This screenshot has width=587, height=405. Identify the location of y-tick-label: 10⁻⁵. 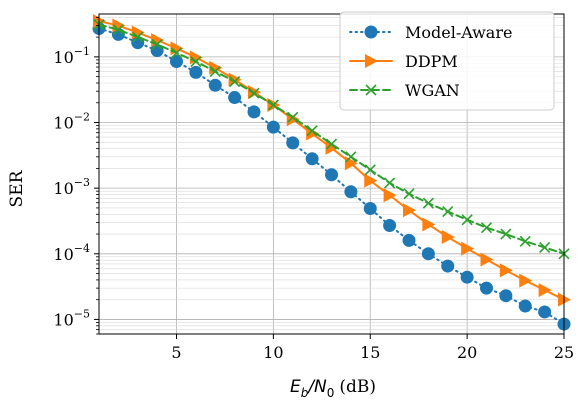
(71, 318).